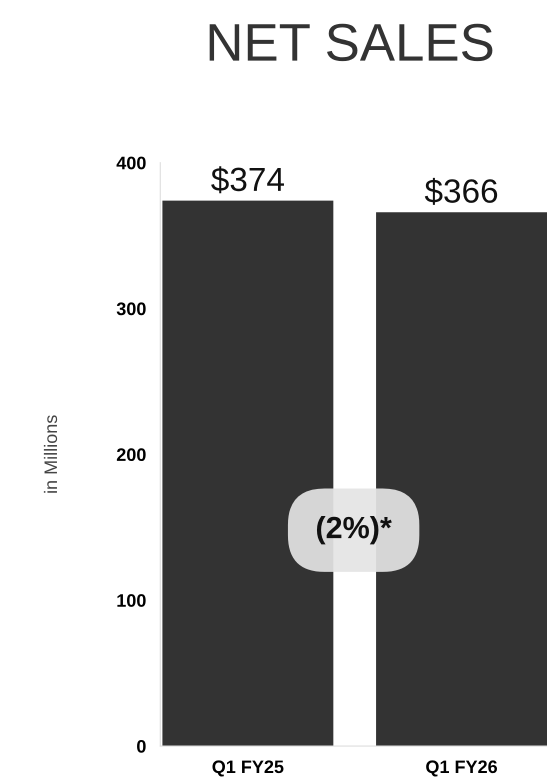 The image size is (547, 782). What do you see at coordinates (462, 768) in the screenshot?
I see `x-tick-label: Q1 FY26` at bounding box center [462, 768].